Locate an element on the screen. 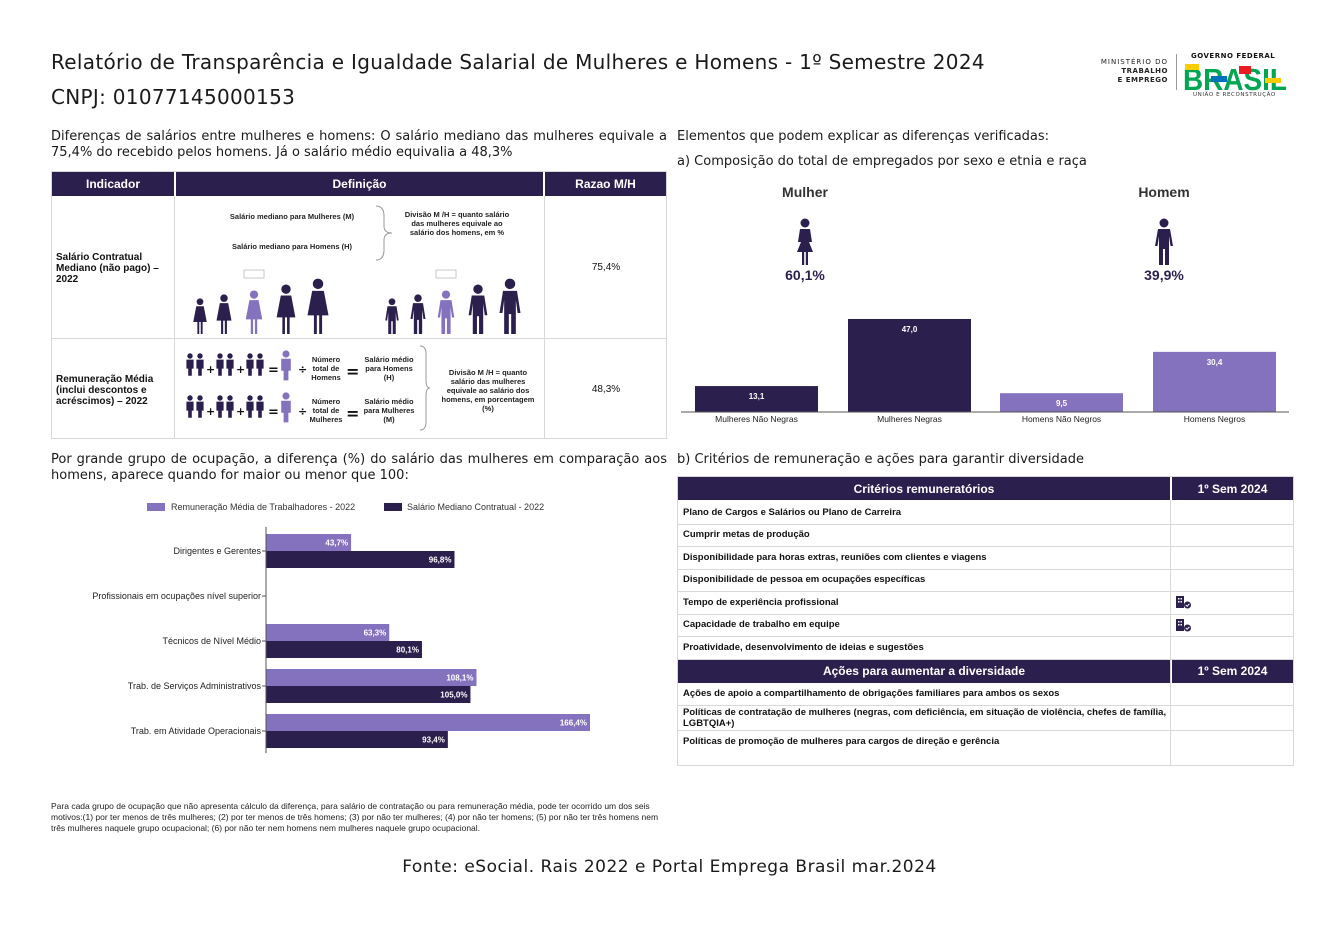 The image size is (1339, 947). composition-bar is located at coordinates (756, 399).